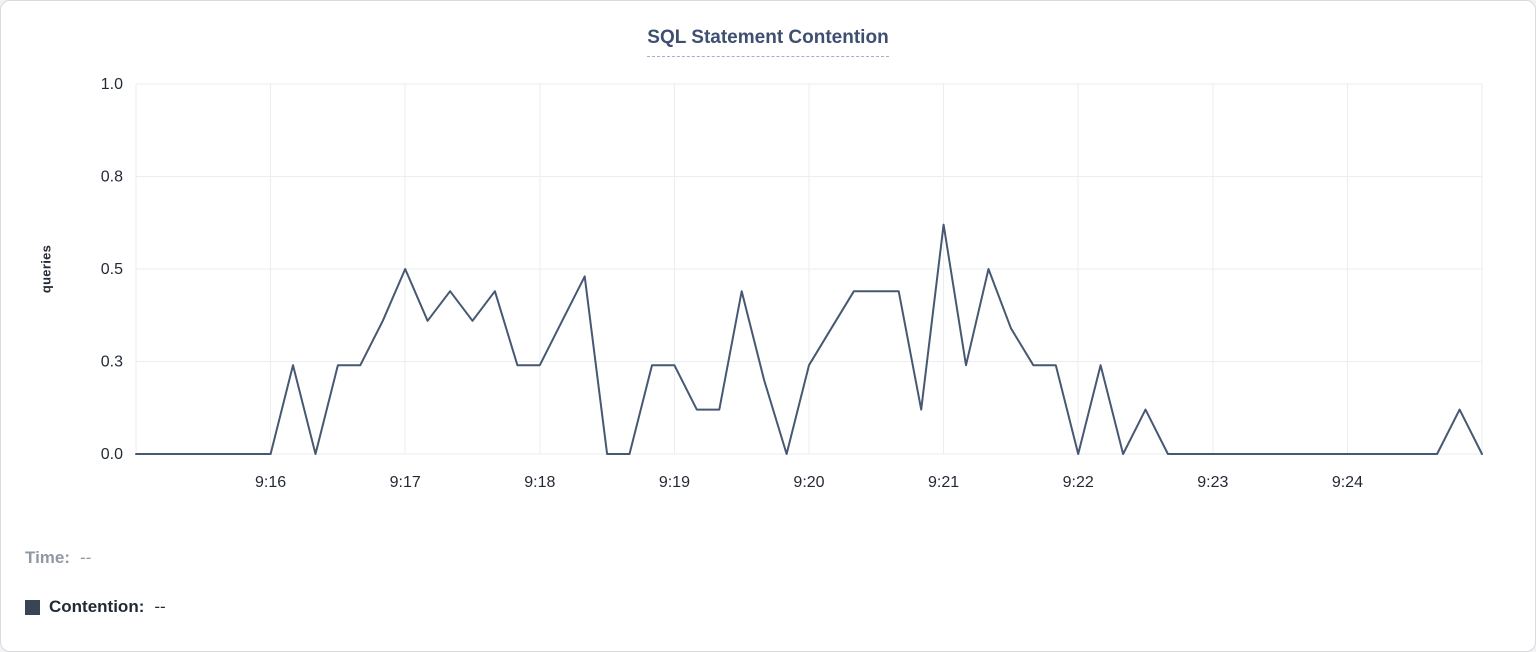 The image size is (1536, 652). I want to click on chart-title: SQL Statement Contention, so click(768, 42).